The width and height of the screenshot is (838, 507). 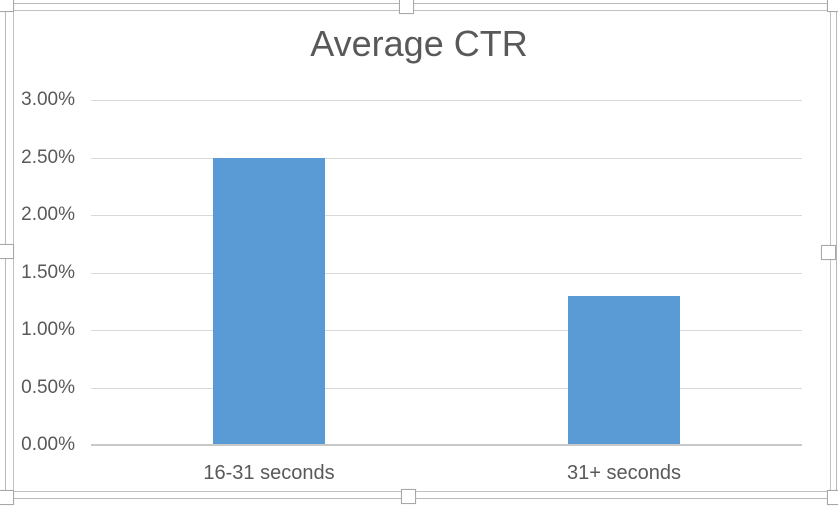 What do you see at coordinates (419, 43) in the screenshot?
I see `chart-title: Average CTR` at bounding box center [419, 43].